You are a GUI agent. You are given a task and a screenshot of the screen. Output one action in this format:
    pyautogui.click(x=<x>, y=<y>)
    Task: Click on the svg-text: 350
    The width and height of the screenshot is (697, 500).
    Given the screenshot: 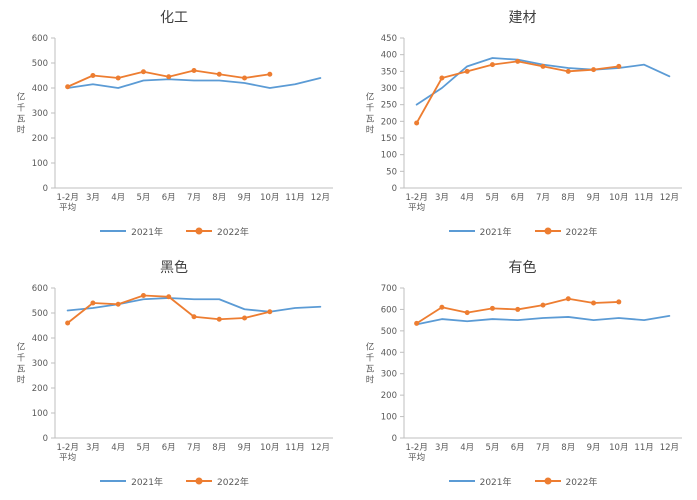 What is the action you would take?
    pyautogui.click(x=388, y=72)
    